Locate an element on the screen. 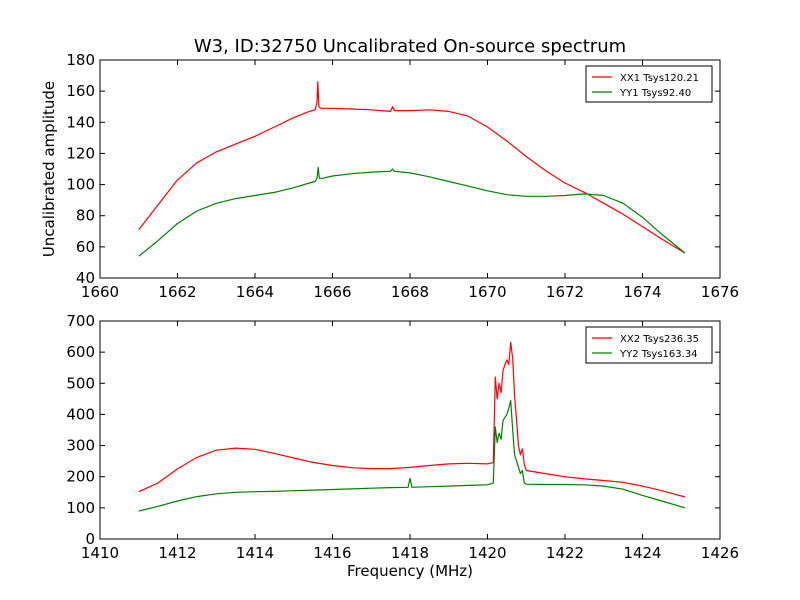 The width and height of the screenshot is (800, 600). x-tick-label: 1666 is located at coordinates (332, 292).